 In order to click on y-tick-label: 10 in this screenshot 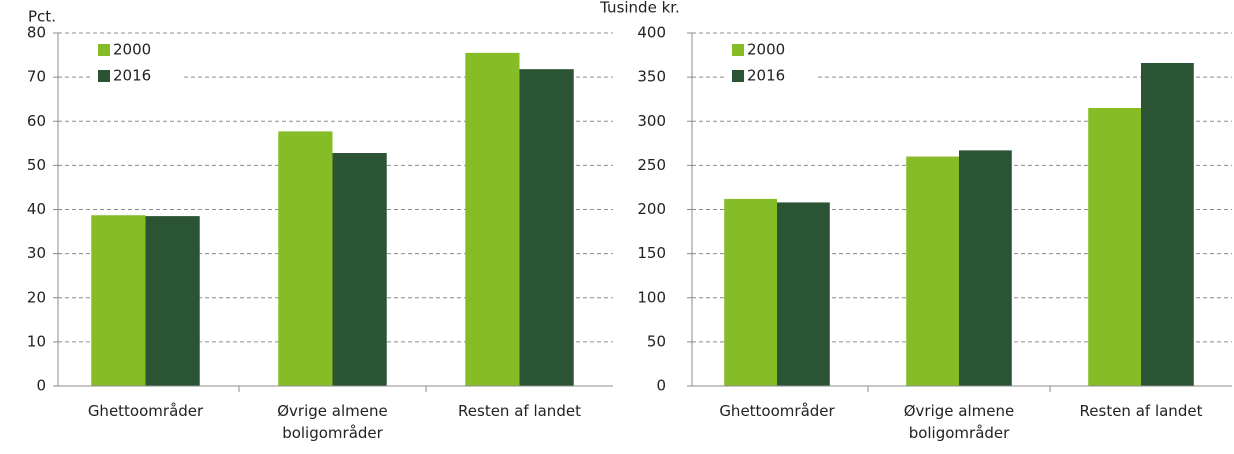, I will do `click(36, 341)`.